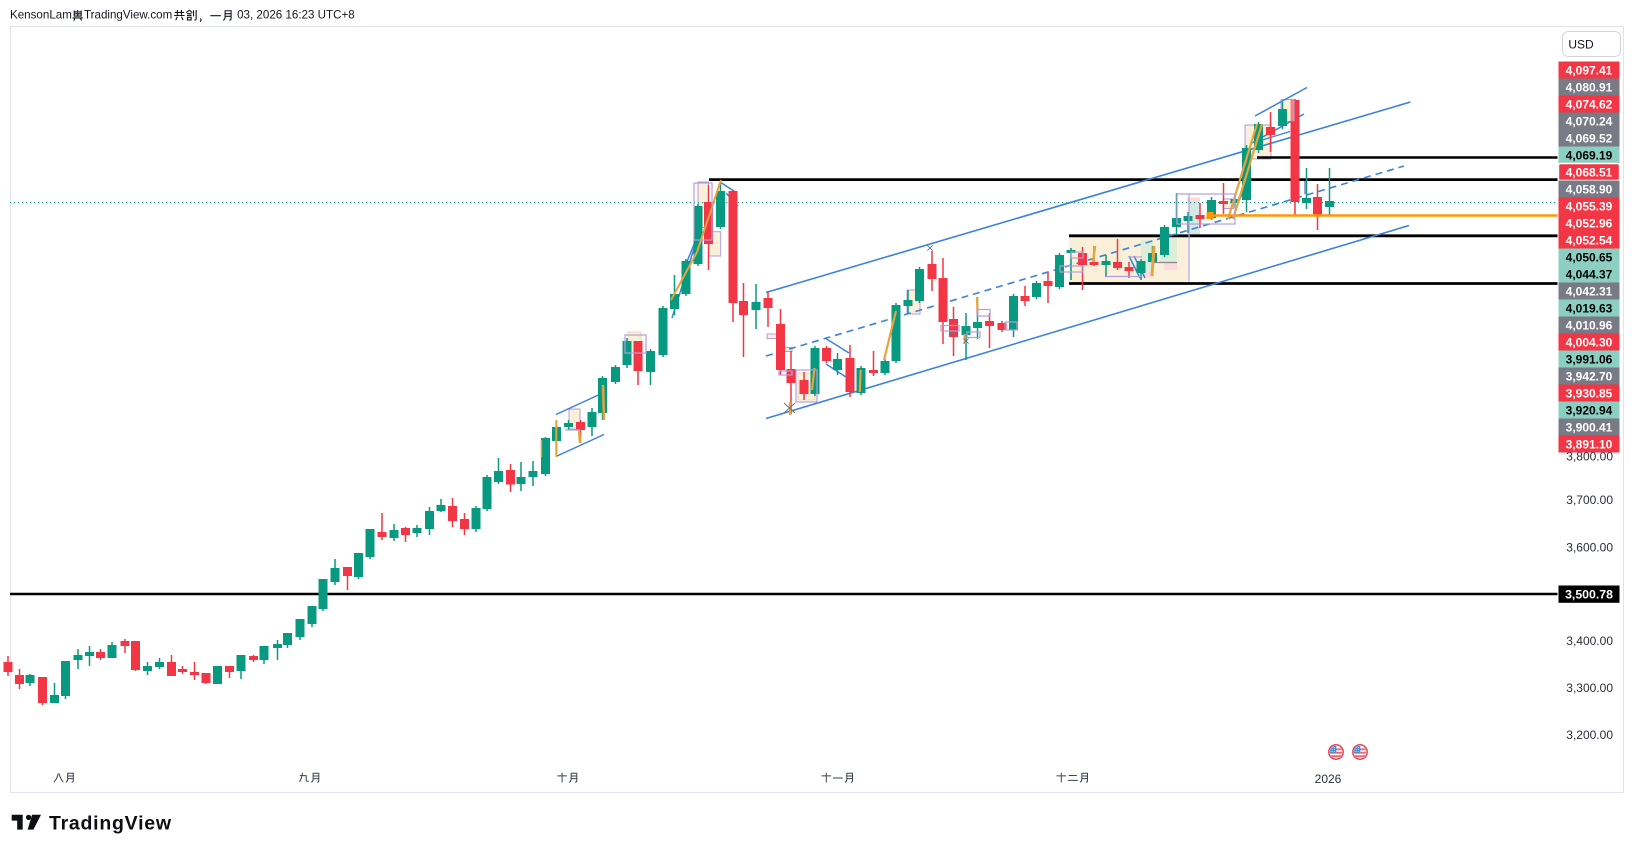 Image resolution: width=1634 pixels, height=853 pixels. Describe the element at coordinates (1589, 104) in the screenshot. I see `svg-text: 4,074.62` at that location.